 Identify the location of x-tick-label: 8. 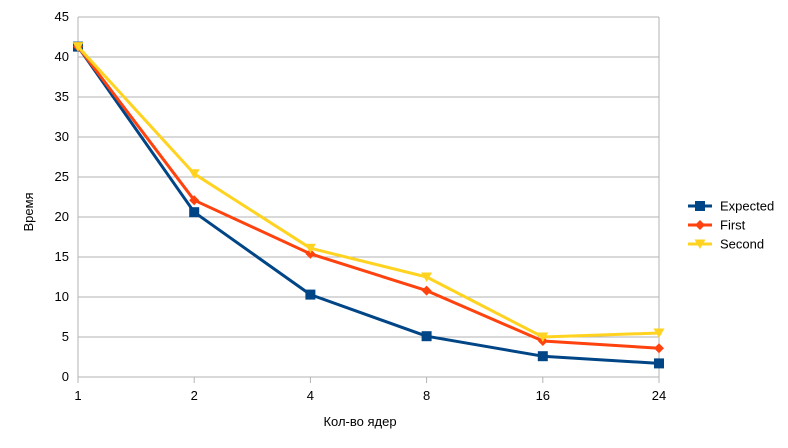
(426, 395).